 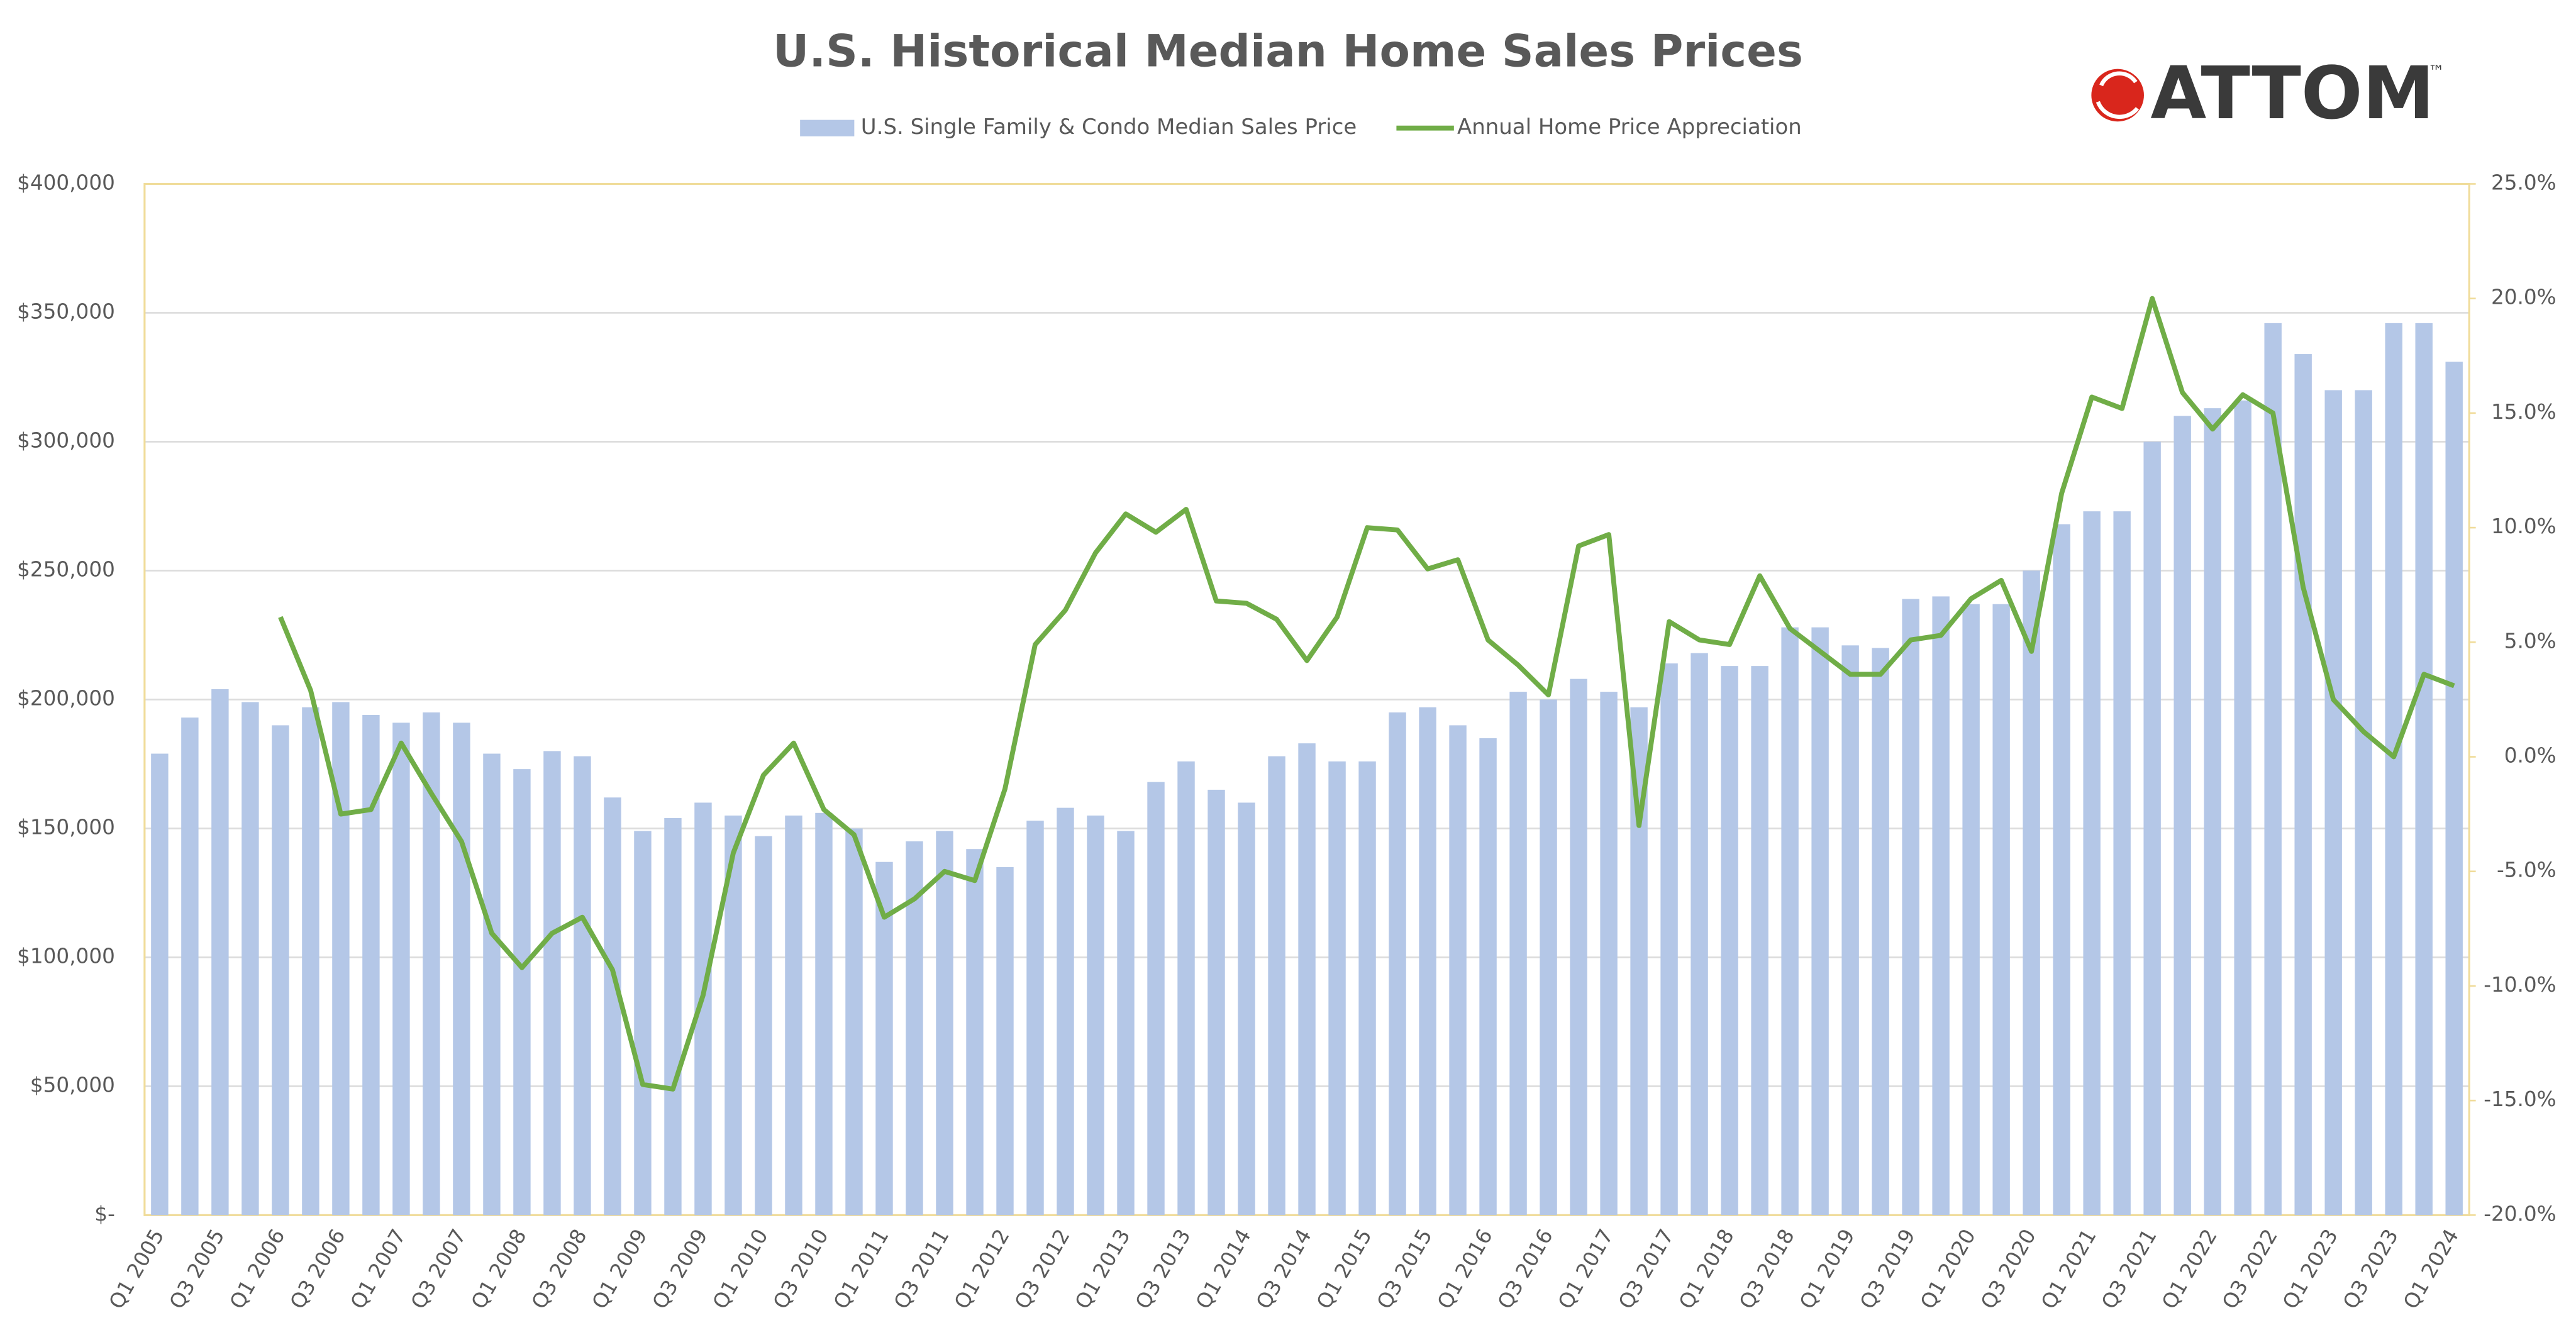 What do you see at coordinates (66, 182) in the screenshot?
I see `y-tick-label: $400,000` at bounding box center [66, 182].